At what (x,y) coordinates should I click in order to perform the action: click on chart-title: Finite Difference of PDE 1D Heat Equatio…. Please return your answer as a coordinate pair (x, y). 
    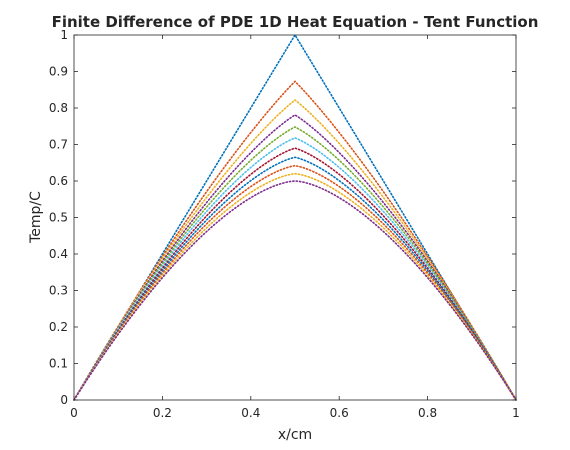
    Looking at the image, I should click on (295, 22).